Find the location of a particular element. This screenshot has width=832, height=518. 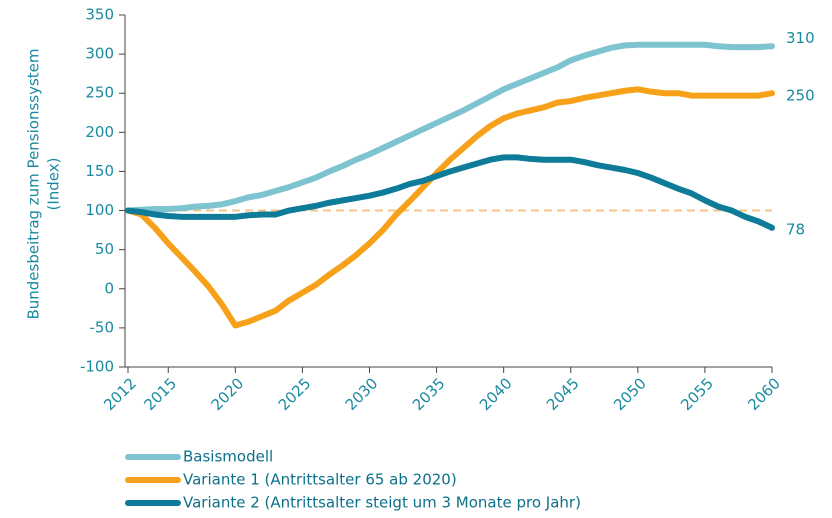

y-axis-label: (Index) is located at coordinates (54, 184).